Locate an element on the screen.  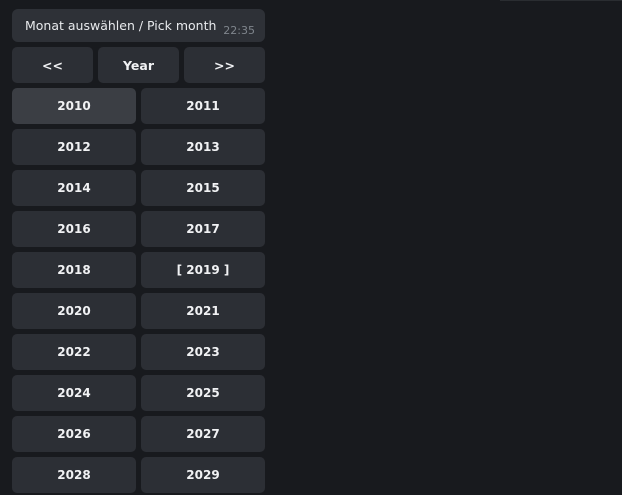
year-button: 2010 is located at coordinates (74, 106).